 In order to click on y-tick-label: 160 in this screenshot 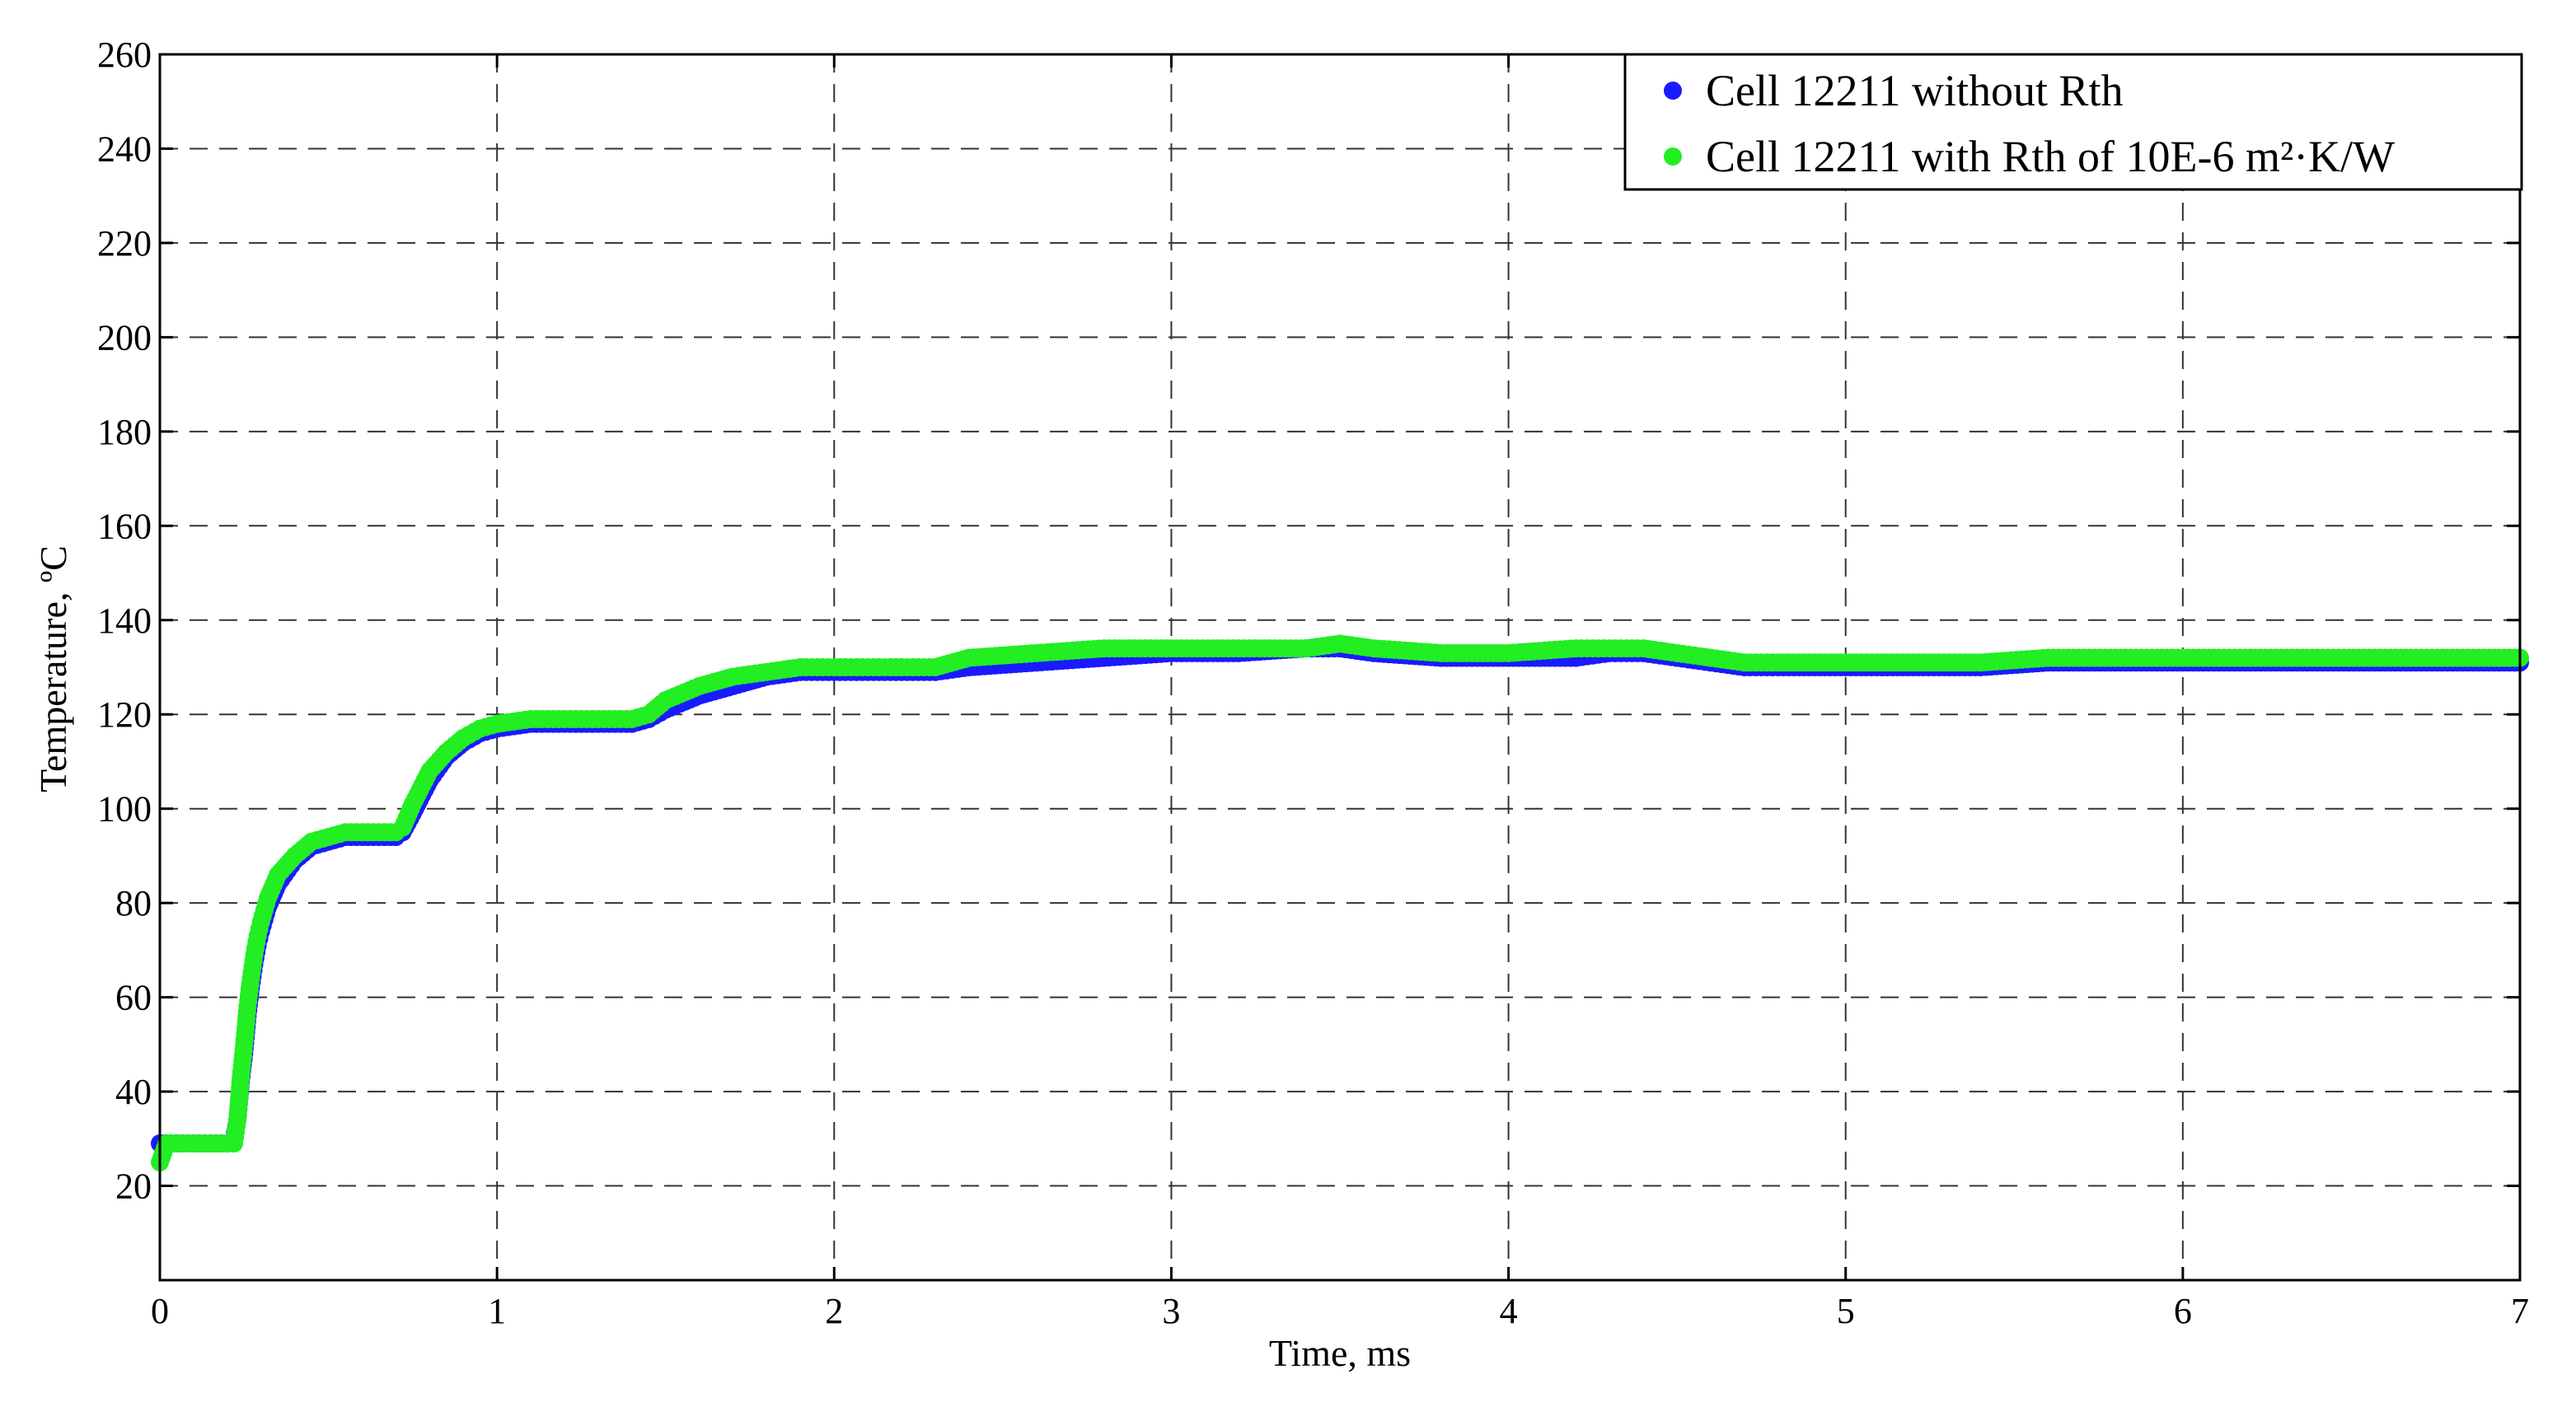, I will do `click(124, 526)`.